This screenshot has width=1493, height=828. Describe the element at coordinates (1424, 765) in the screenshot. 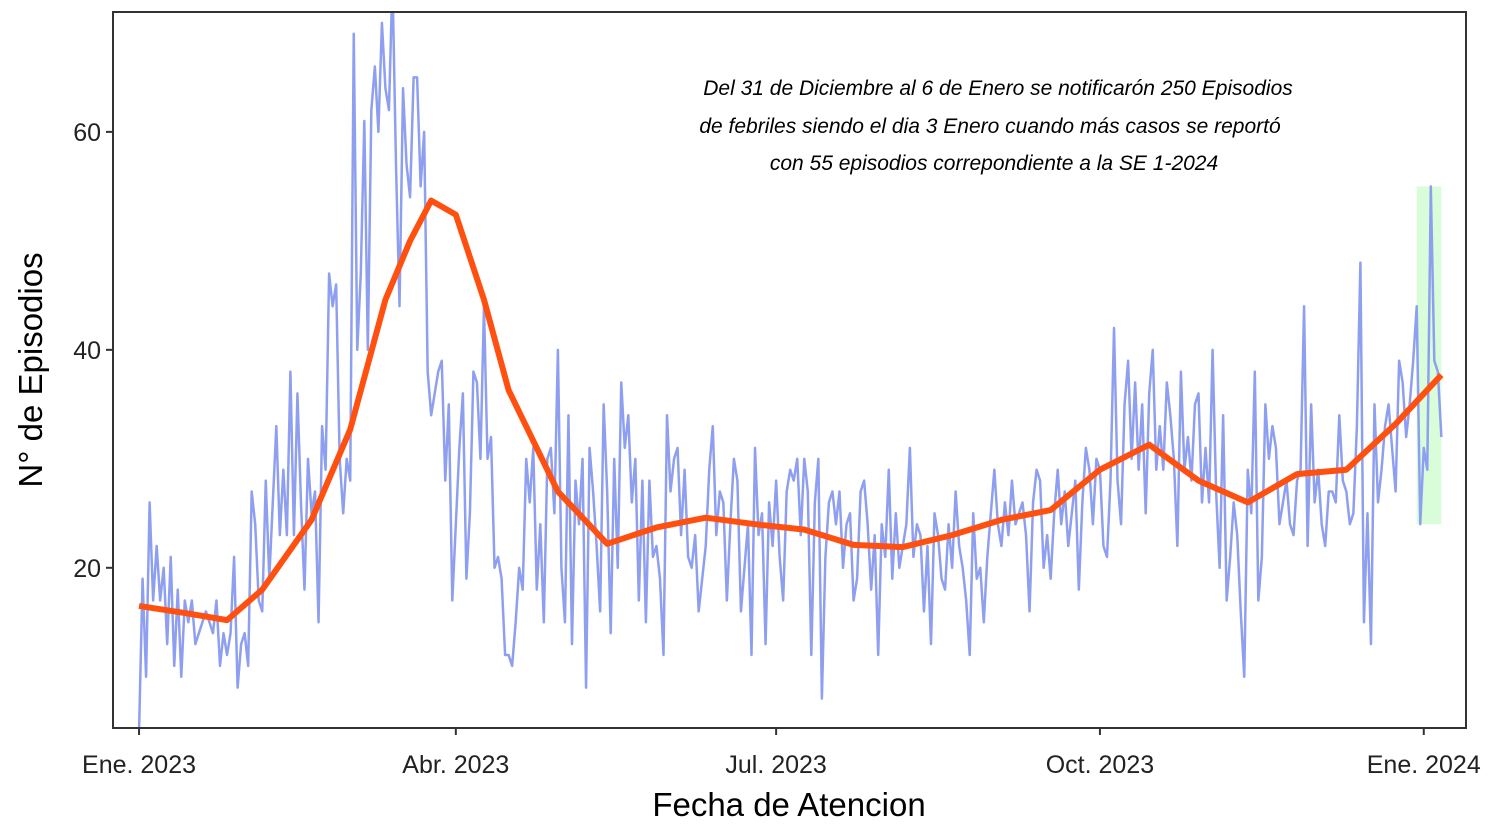

I see `x-tick-label: Ene. 2024` at that location.